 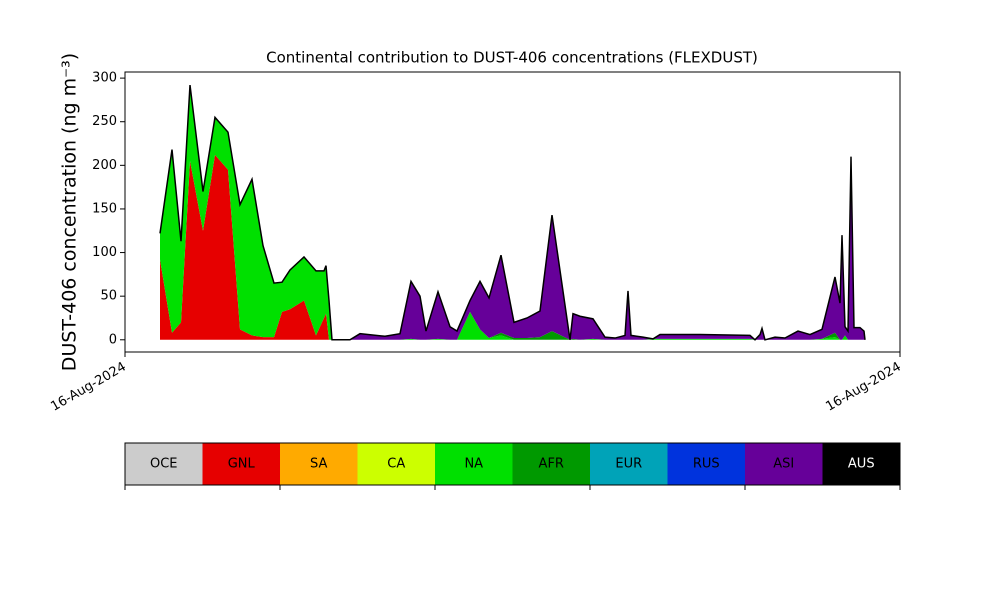 I want to click on y-tick-label: 150, so click(x=104, y=208).